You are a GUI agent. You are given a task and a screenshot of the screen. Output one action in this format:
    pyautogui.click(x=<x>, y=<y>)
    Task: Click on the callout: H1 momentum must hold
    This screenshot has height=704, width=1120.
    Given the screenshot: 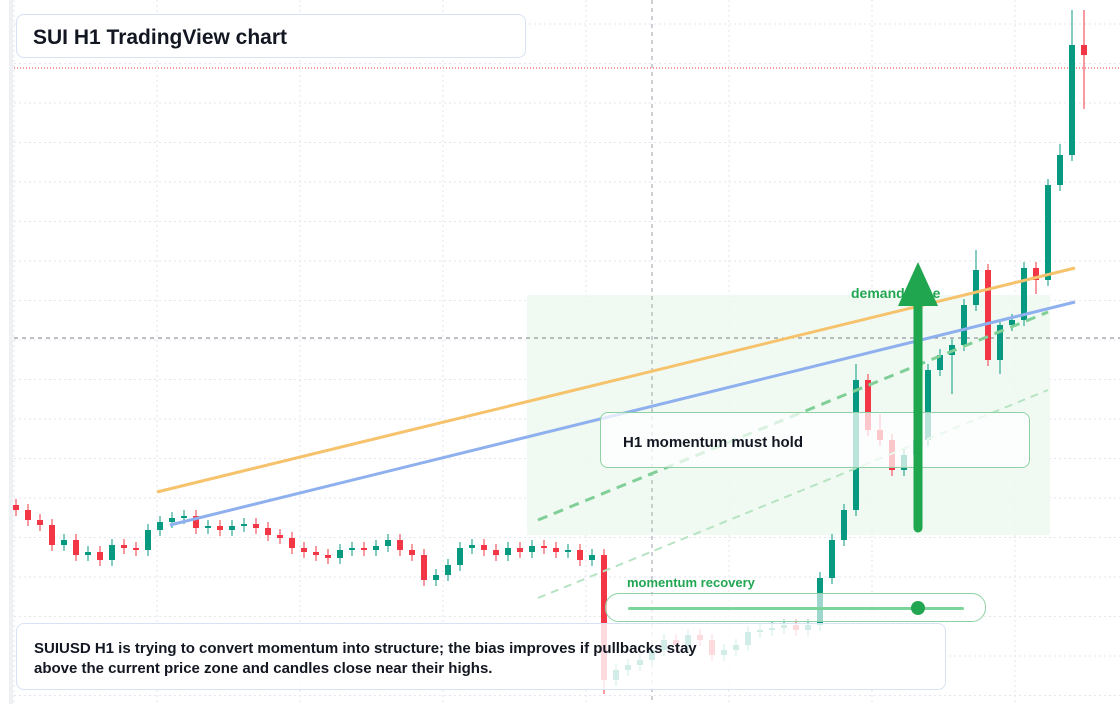 What is the action you would take?
    pyautogui.click(x=713, y=442)
    